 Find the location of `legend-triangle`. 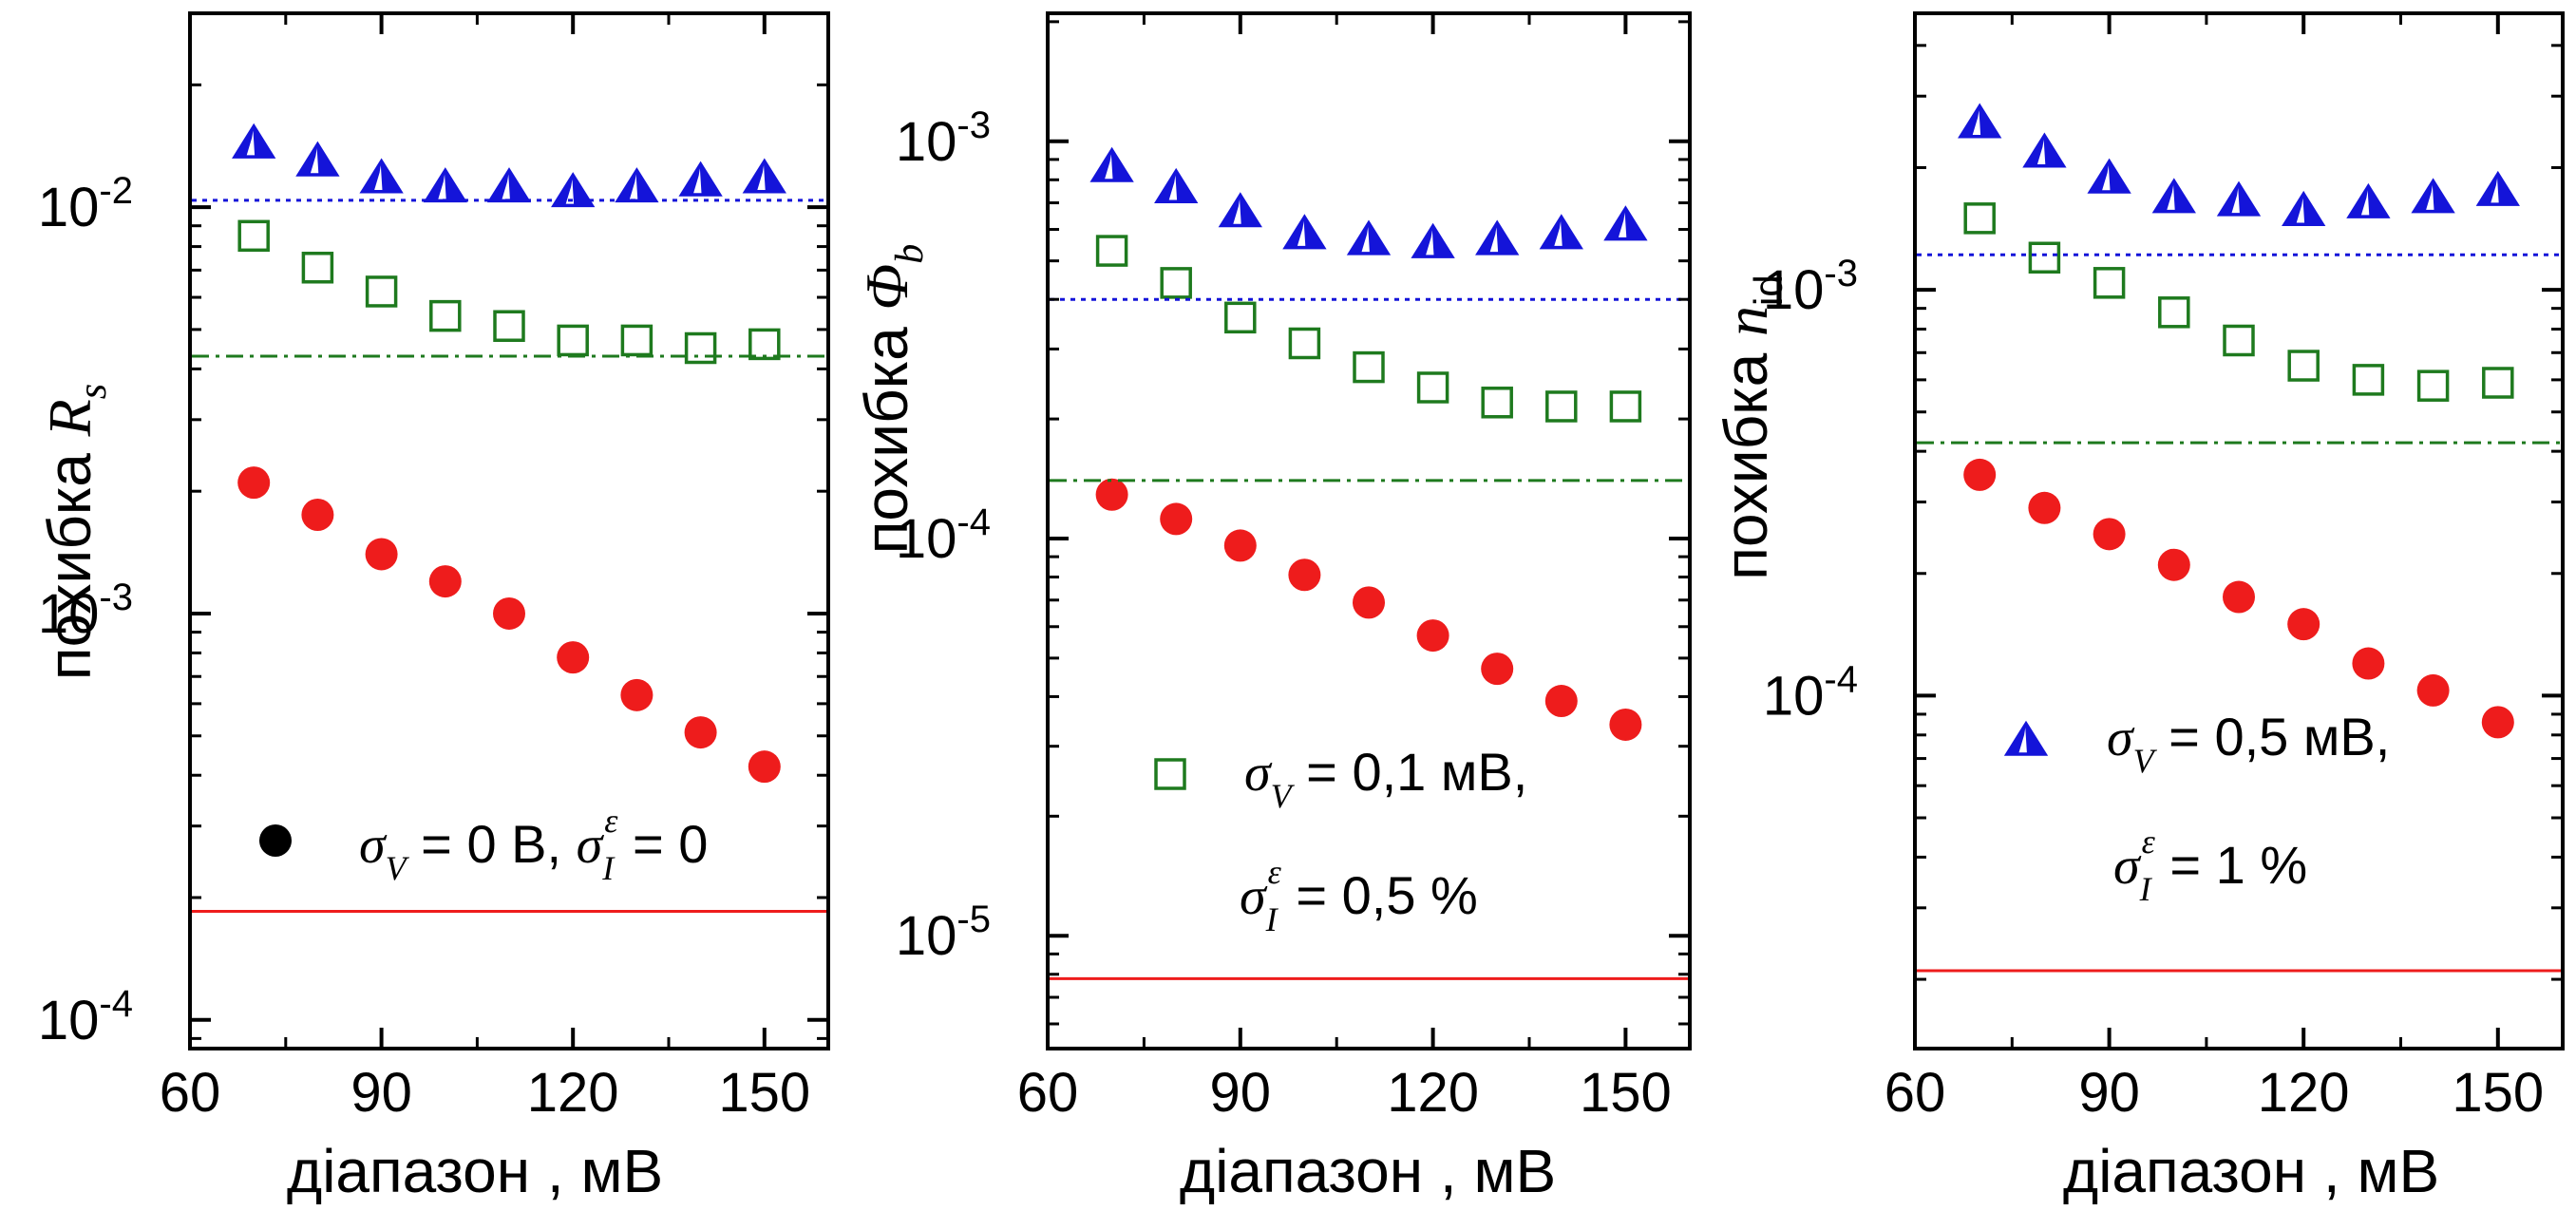

legend-triangle is located at coordinates (2026, 738).